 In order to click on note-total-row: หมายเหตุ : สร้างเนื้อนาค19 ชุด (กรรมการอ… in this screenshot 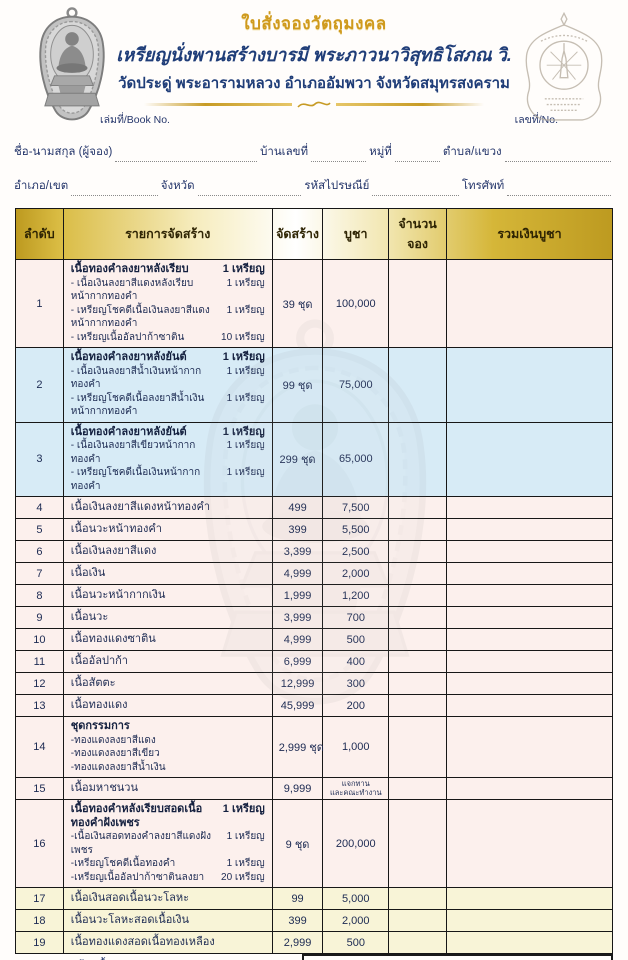, I will do `click(314, 957)`.